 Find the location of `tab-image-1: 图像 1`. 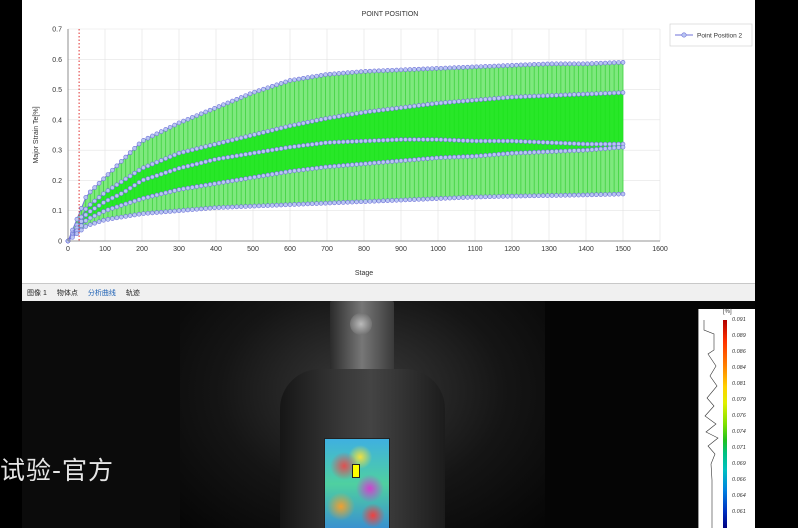

tab-image-1: 图像 1 is located at coordinates (37, 293).